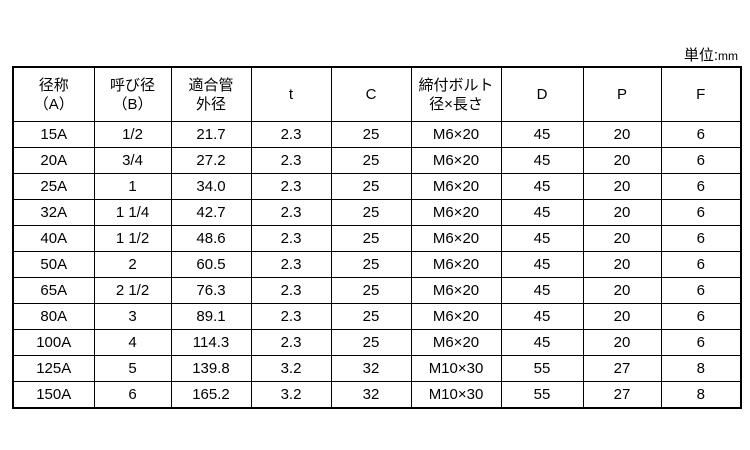 This screenshot has width=750, height=450. Describe the element at coordinates (211, 342) in the screenshot. I see `table-cell: 114.3` at that location.